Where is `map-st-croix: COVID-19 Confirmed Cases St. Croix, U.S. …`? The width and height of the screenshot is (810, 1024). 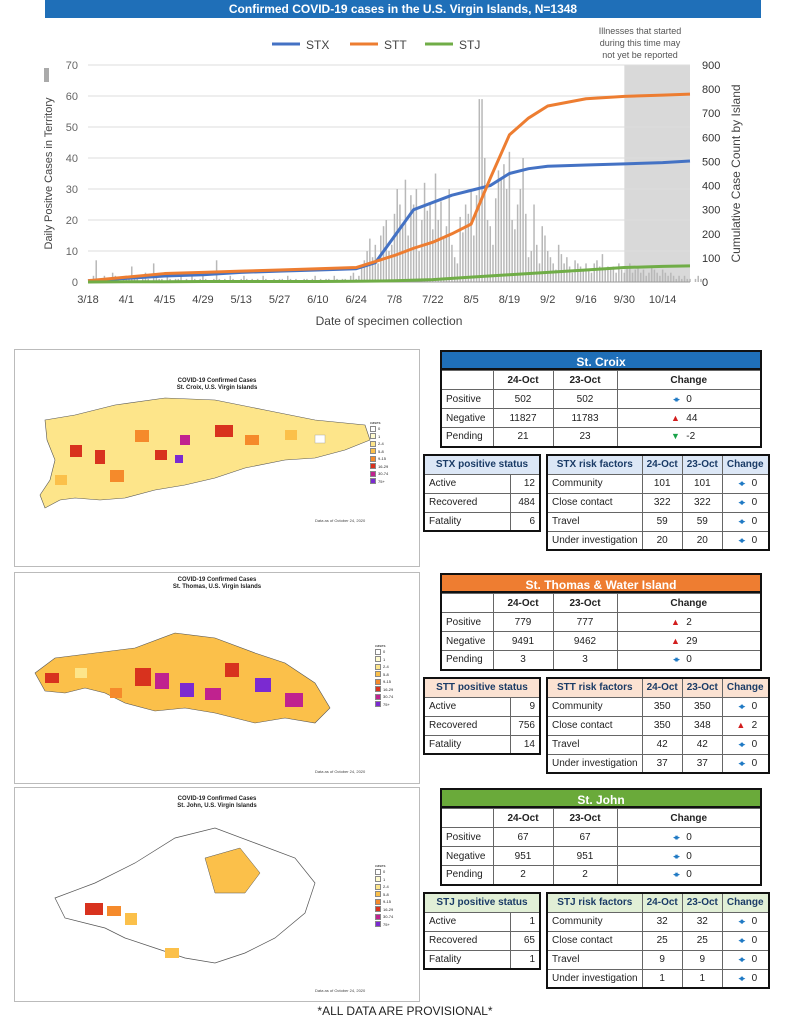 map-st-croix: COVID-19 Confirmed Cases St. Croix, U.S. … is located at coordinates (217, 458).